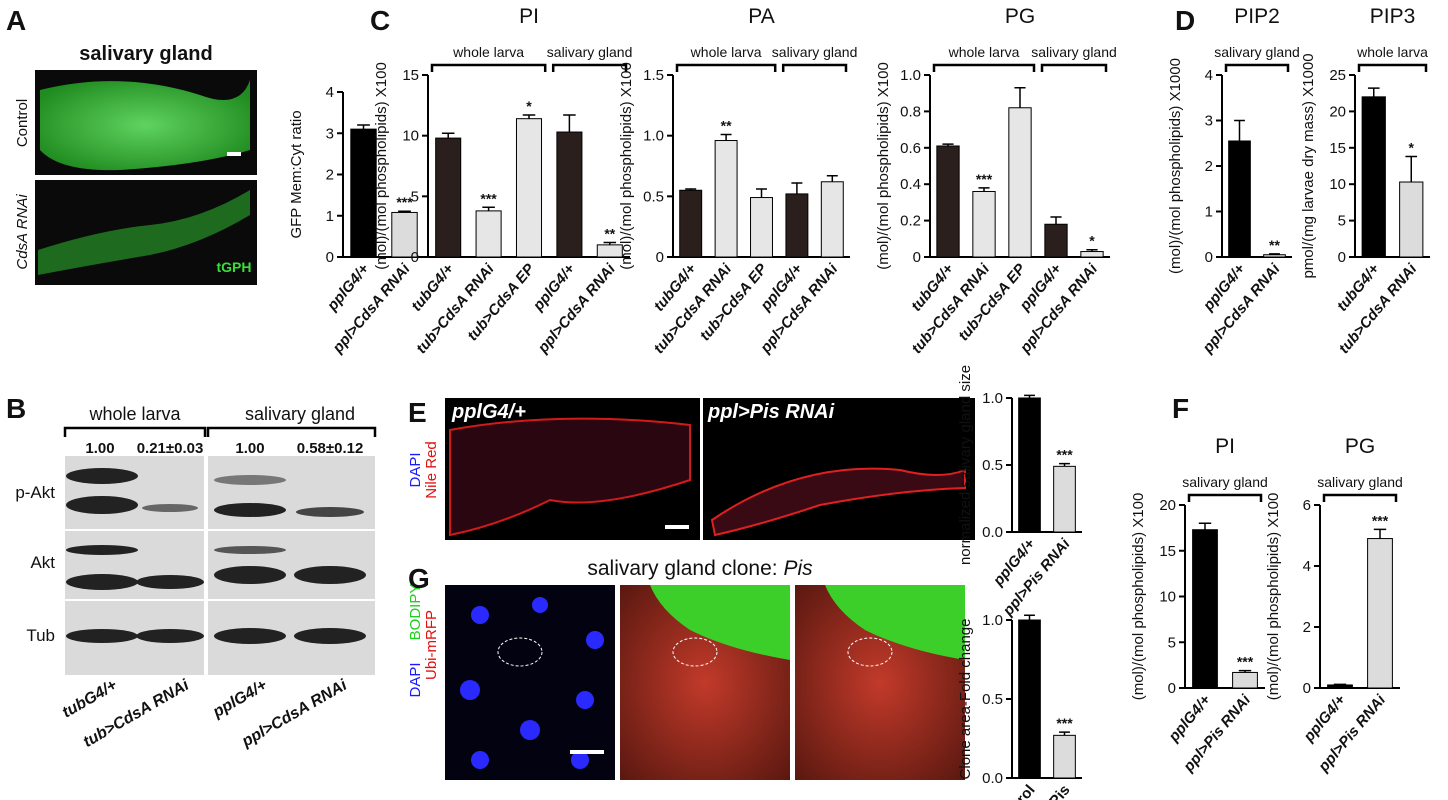 The image size is (1448, 800). Describe the element at coordinates (170, 448) in the screenshot. I see `quant-label: 0.21±0.03` at that location.